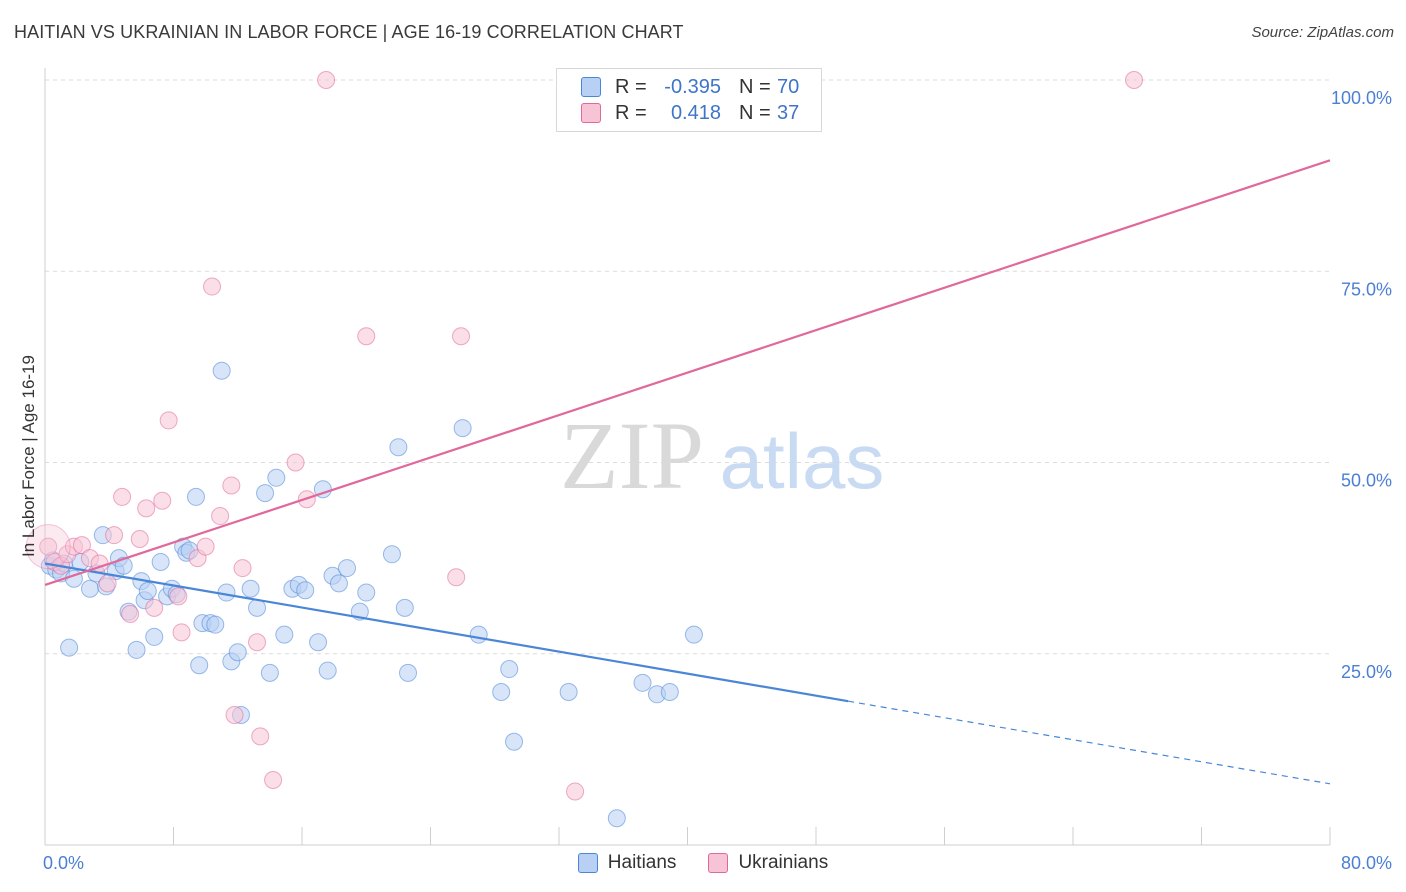 The height and width of the screenshot is (892, 1406). What do you see at coordinates (642, 862) in the screenshot?
I see `series-name-haitians: Haitians` at bounding box center [642, 862].